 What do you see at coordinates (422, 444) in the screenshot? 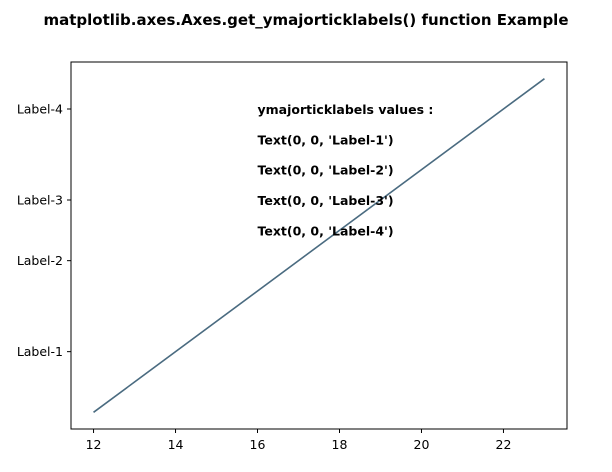
I see `x-tick-label: 20` at bounding box center [422, 444].